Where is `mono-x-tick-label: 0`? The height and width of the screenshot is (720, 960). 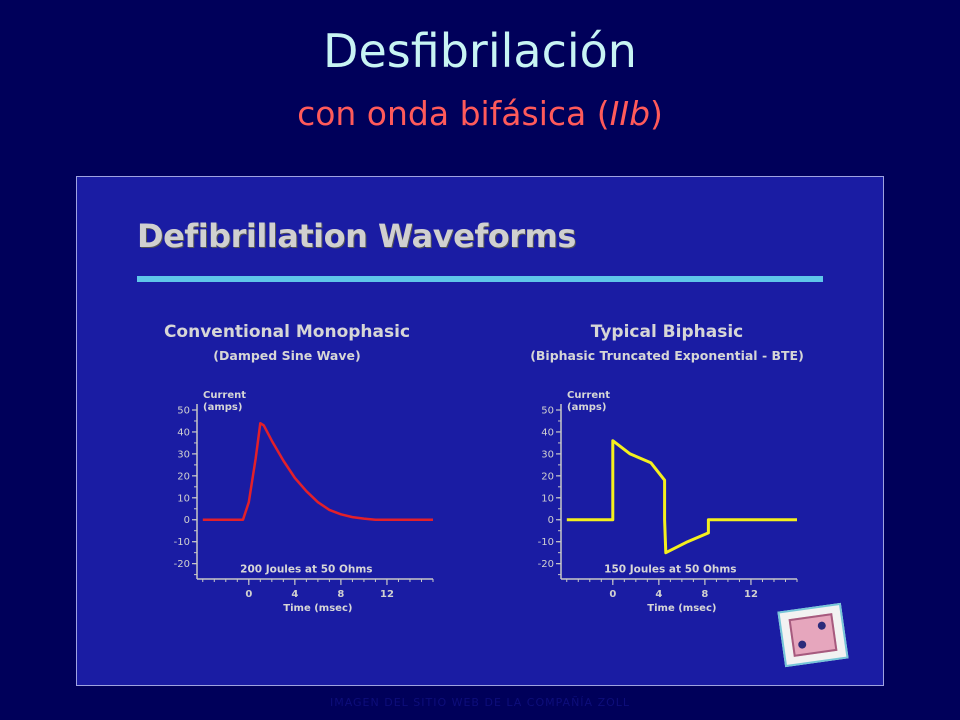
mono-x-tick-label: 0 is located at coordinates (248, 594).